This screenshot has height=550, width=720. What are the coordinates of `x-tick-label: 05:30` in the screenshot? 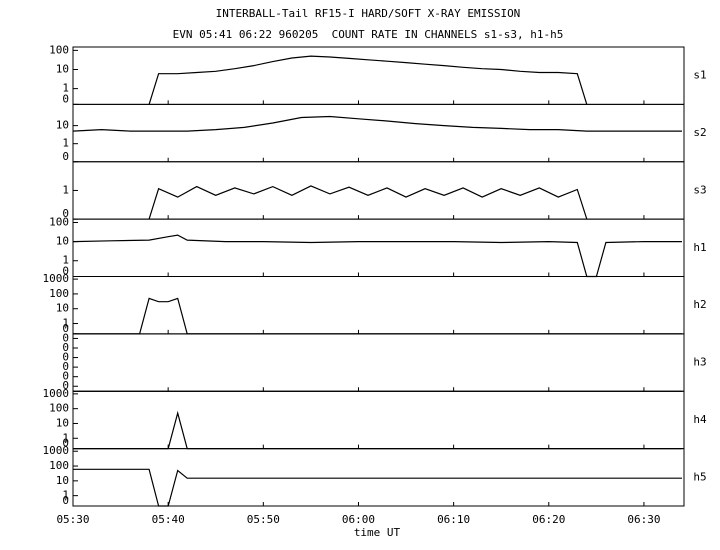 It's located at (72, 519).